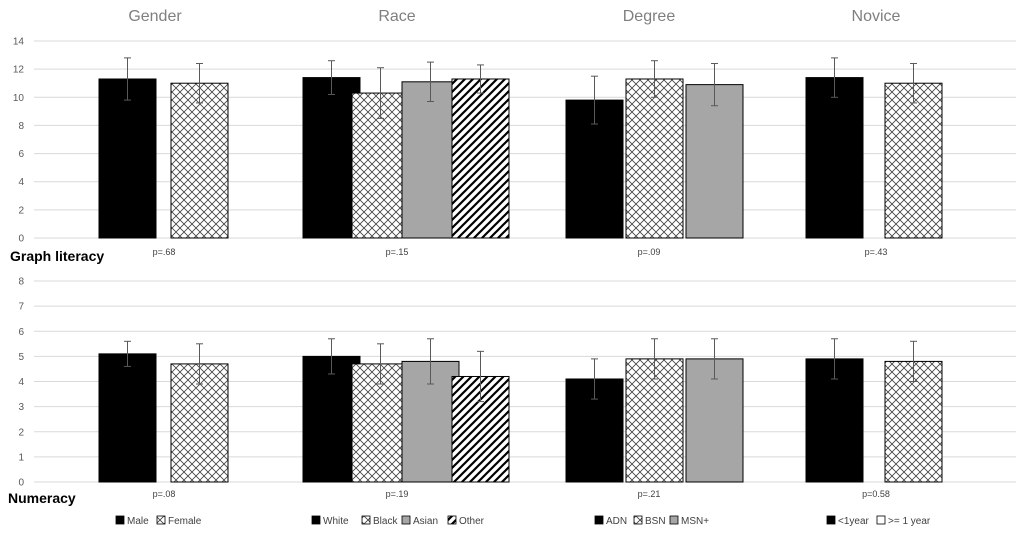 The height and width of the screenshot is (536, 1024). What do you see at coordinates (909, 521) in the screenshot?
I see `legend-label: >= 1 year` at bounding box center [909, 521].